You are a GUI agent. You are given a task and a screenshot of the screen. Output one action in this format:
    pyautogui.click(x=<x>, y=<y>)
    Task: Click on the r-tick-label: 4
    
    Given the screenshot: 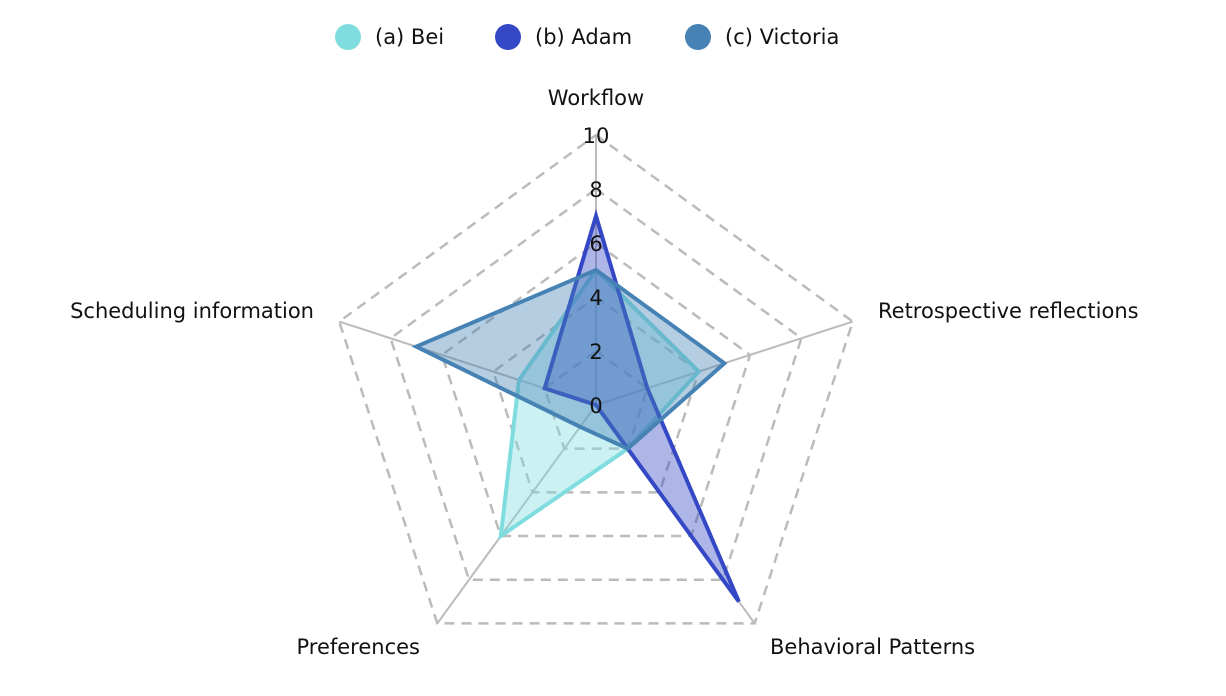 What is the action you would take?
    pyautogui.click(x=595, y=298)
    